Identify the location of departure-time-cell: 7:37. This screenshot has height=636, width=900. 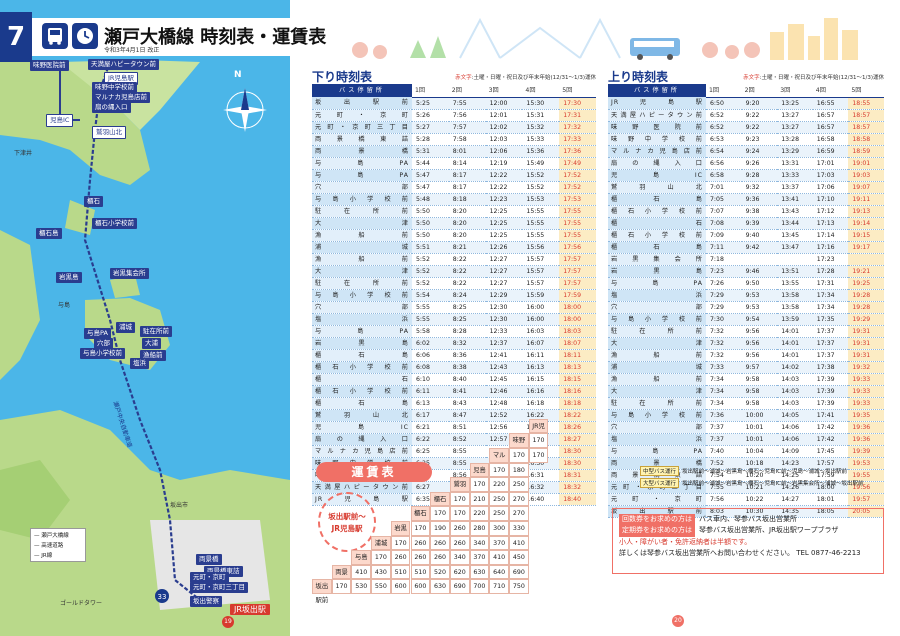
(724, 439).